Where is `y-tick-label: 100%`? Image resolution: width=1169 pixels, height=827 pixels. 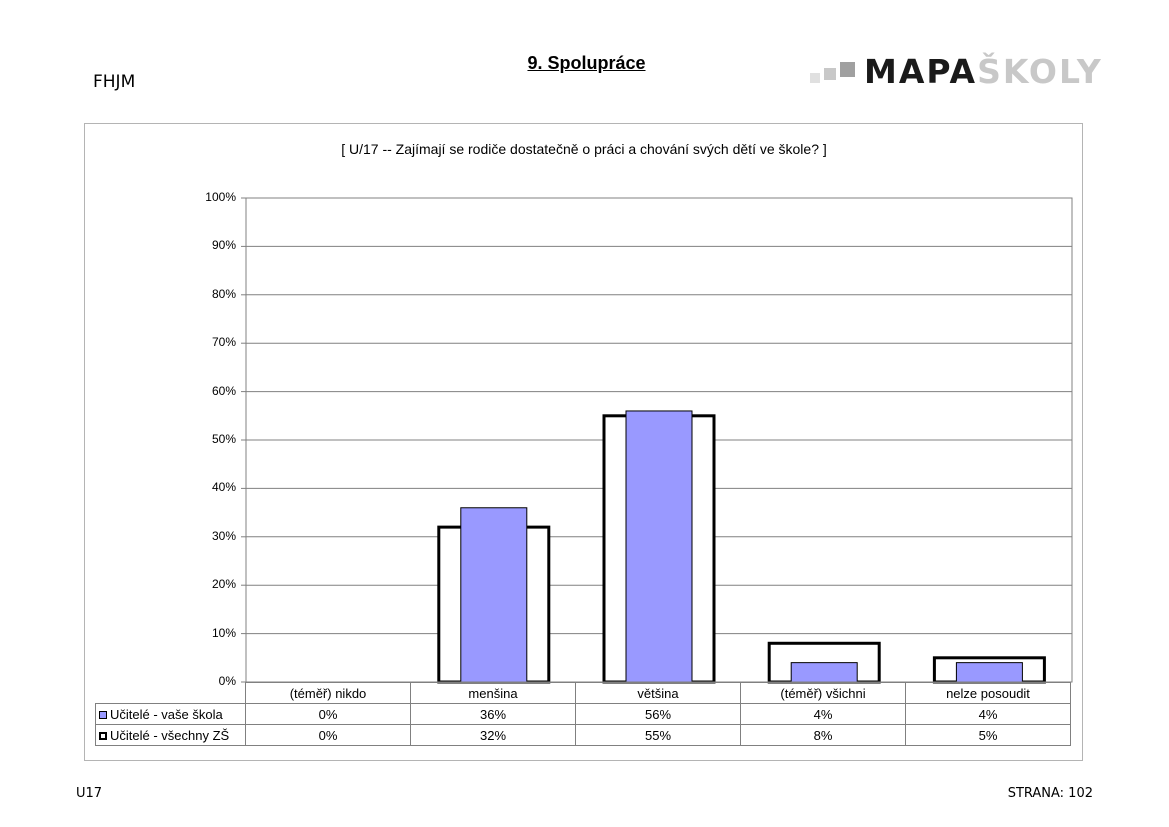 y-tick-label: 100% is located at coordinates (220, 197).